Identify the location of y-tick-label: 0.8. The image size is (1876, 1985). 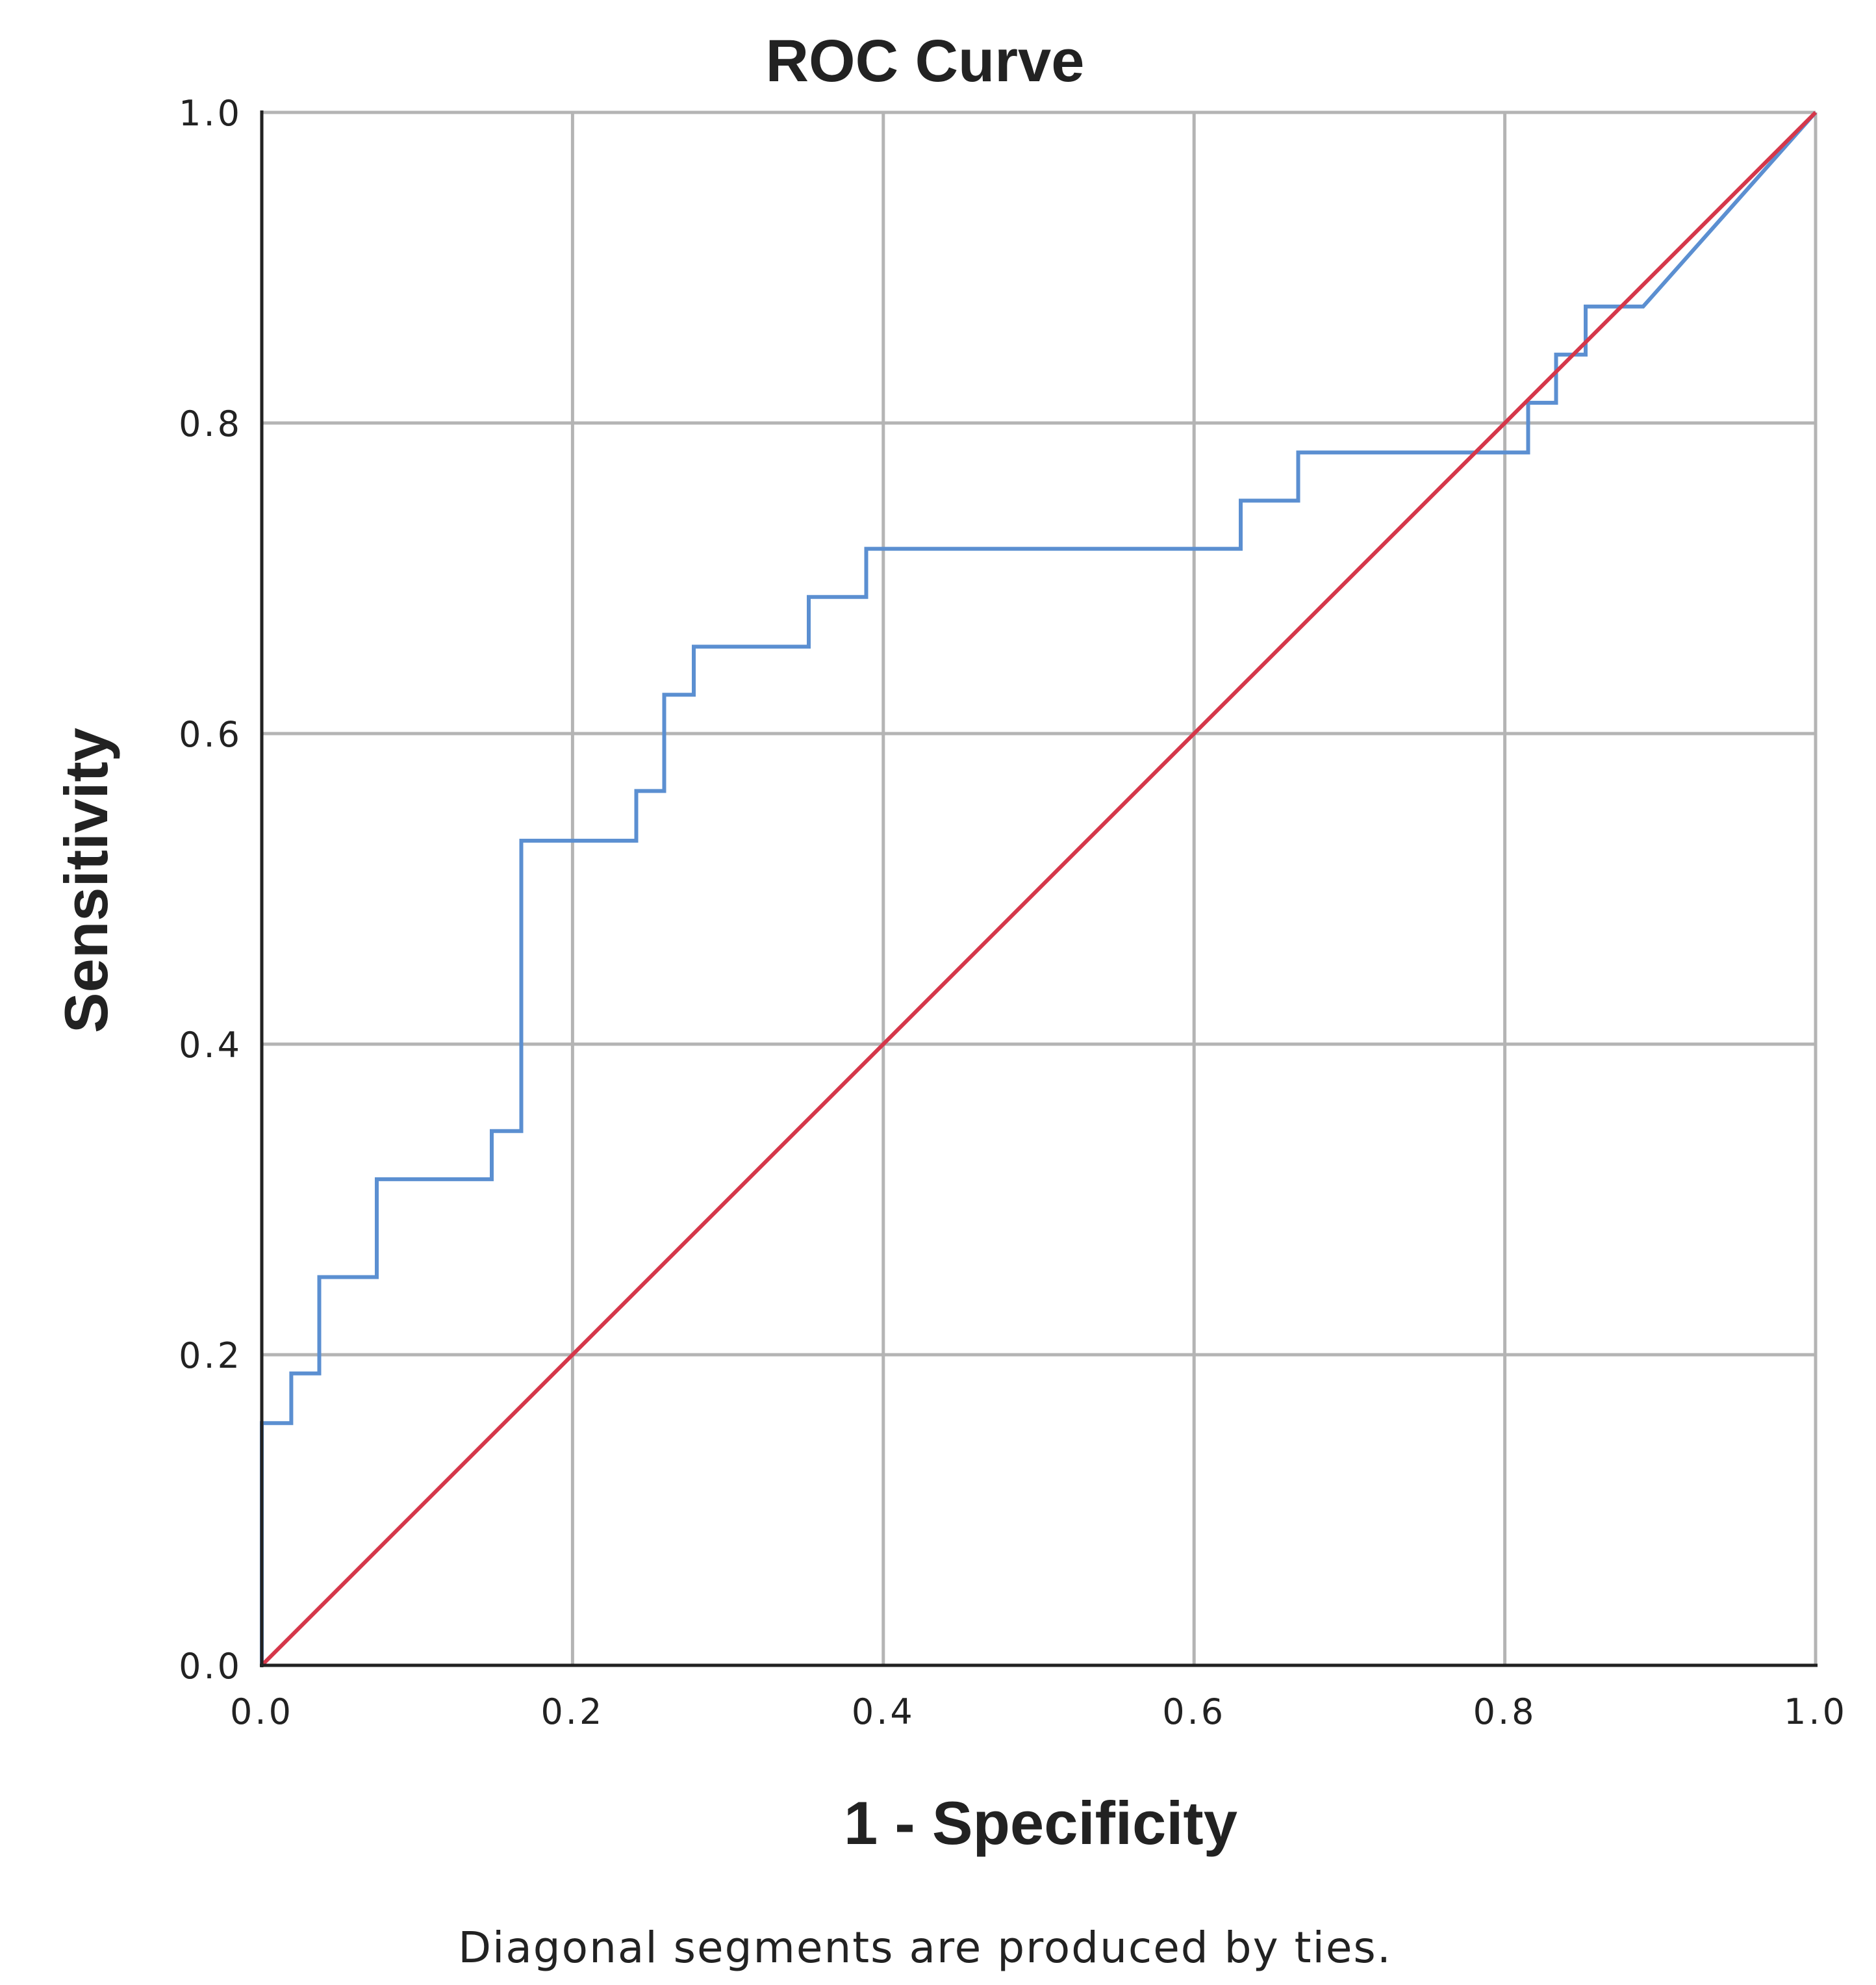
(210, 424).